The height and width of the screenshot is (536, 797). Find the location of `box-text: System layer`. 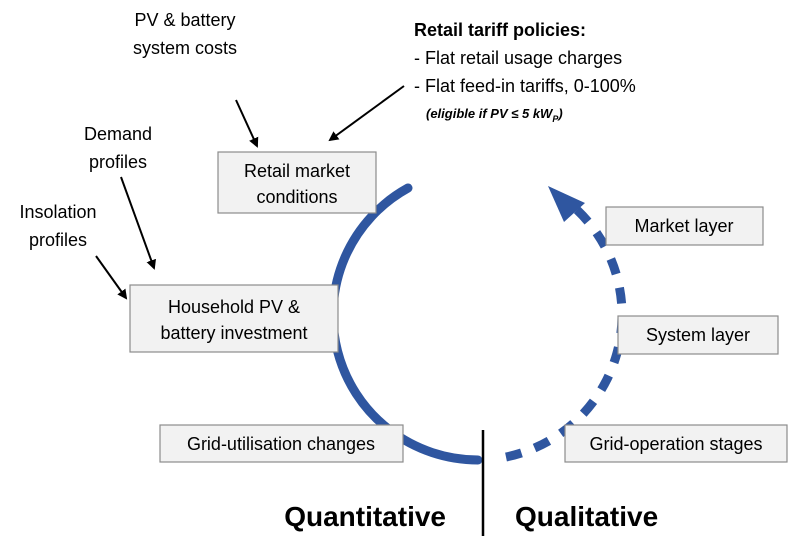

box-text: System layer is located at coordinates (698, 335).